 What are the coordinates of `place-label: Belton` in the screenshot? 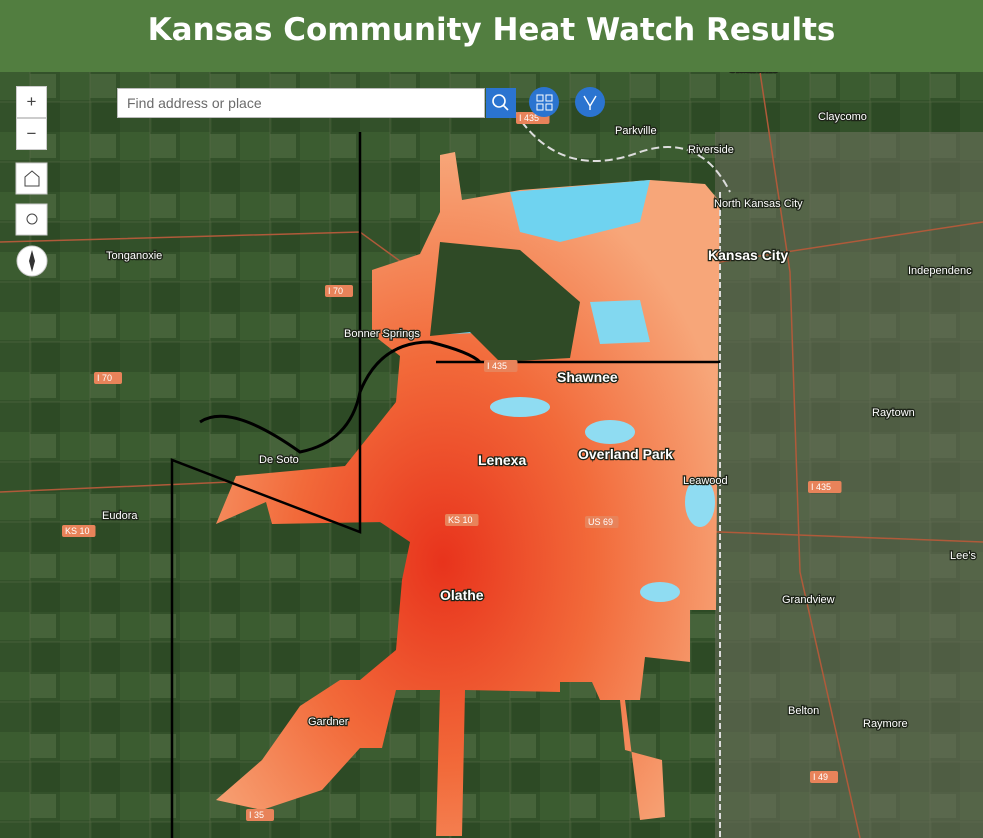 It's located at (803, 711).